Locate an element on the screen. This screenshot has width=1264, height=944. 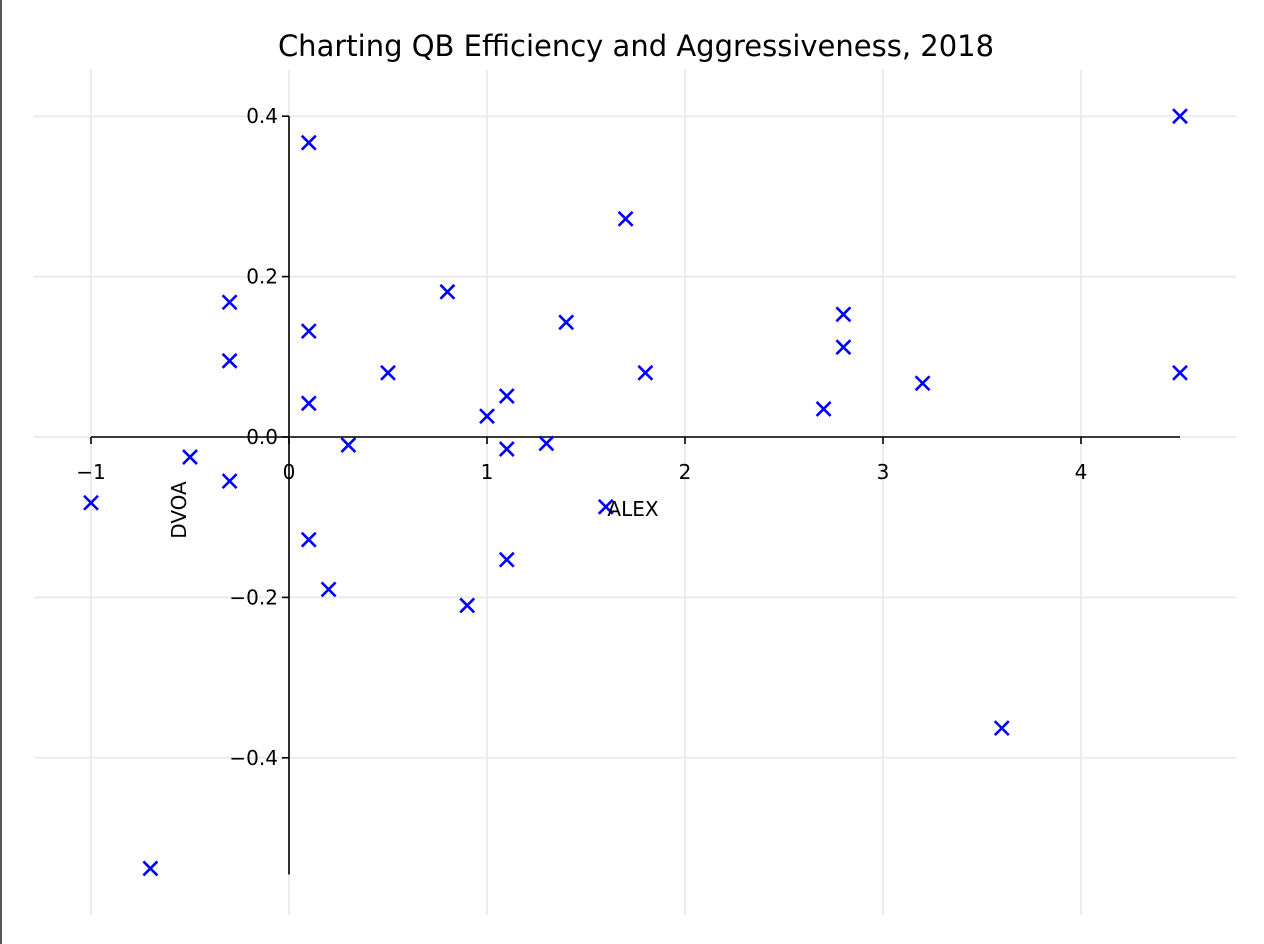
x-axis-label: ALEX is located at coordinates (632, 509).